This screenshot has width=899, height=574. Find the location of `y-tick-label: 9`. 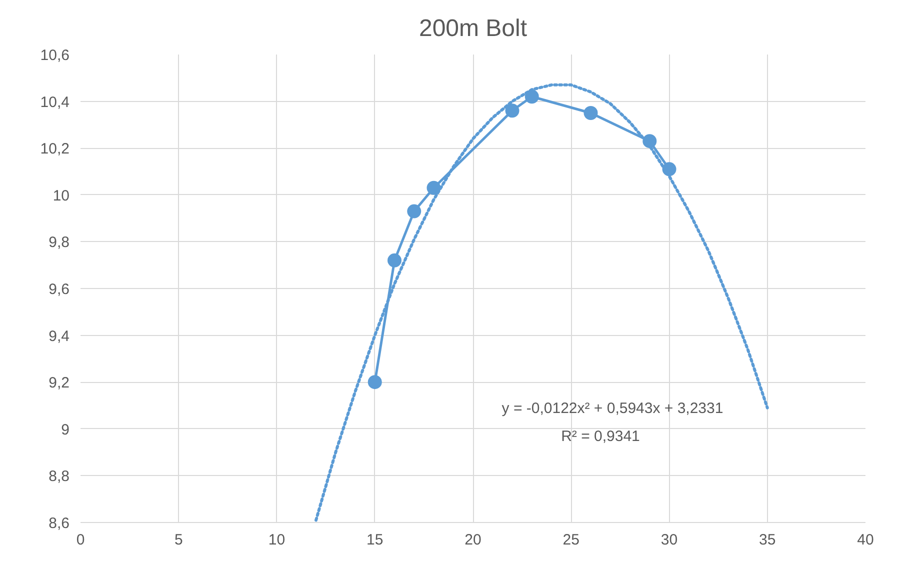

y-tick-label: 9 is located at coordinates (65, 429).